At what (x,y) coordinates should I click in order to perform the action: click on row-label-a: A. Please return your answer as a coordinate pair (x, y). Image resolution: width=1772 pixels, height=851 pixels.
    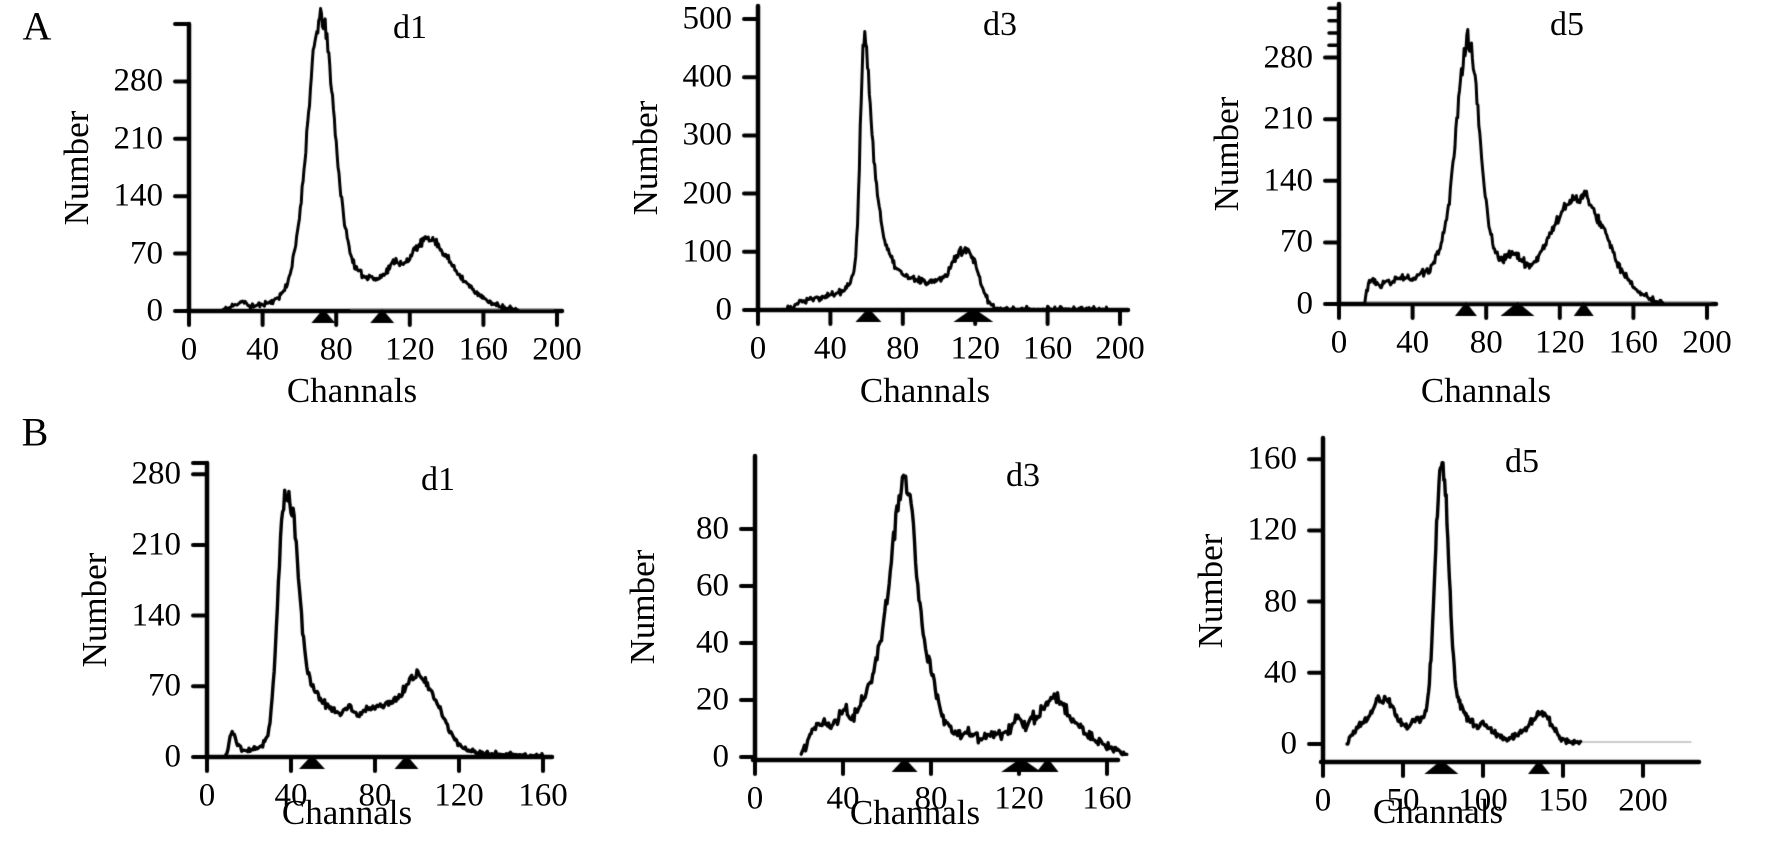
    Looking at the image, I should click on (37, 26).